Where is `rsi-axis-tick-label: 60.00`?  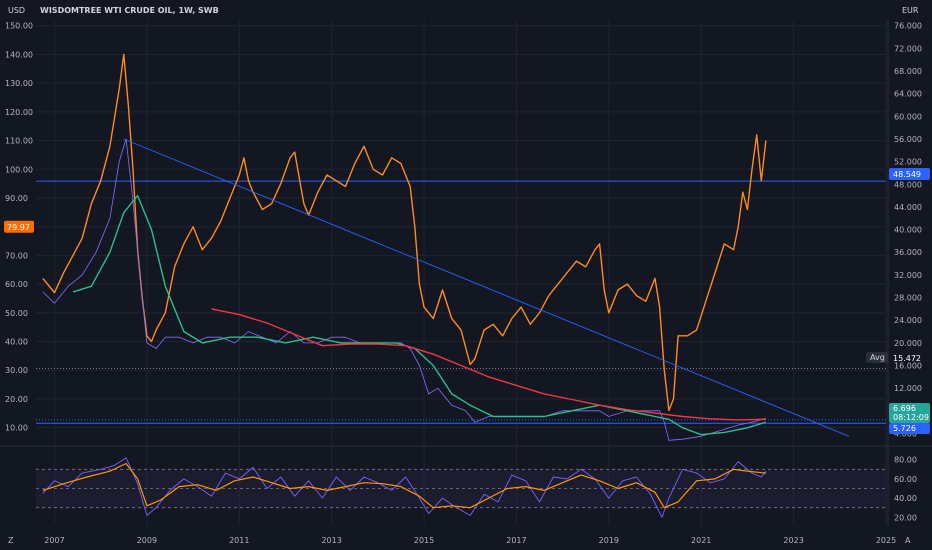 rsi-axis-tick-label: 60.00 is located at coordinates (905, 479).